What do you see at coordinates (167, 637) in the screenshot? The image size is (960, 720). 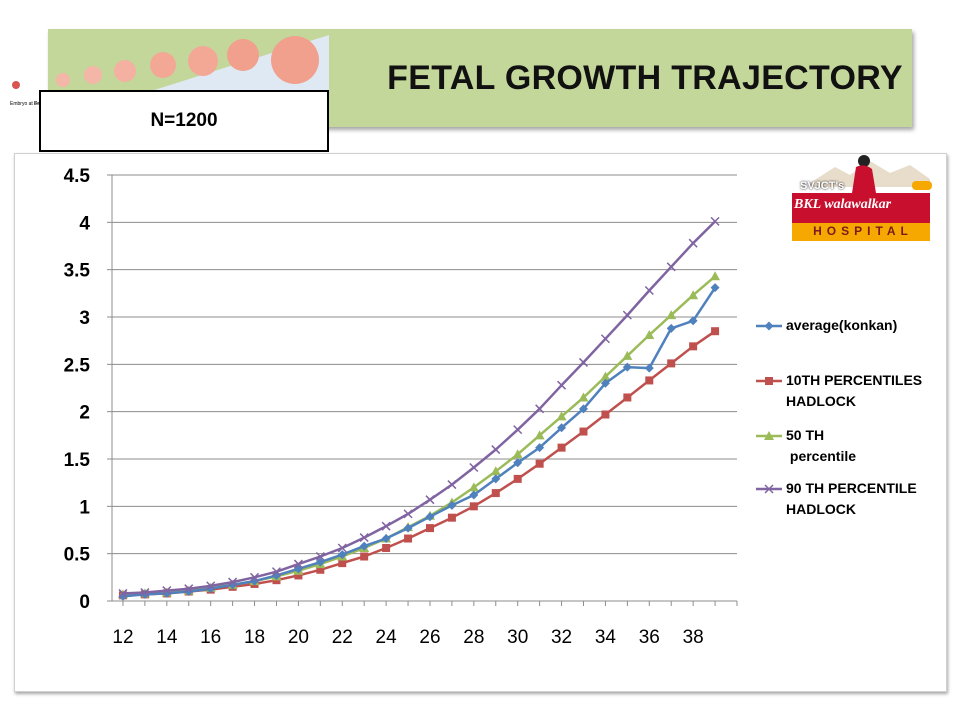 I see `x-tick-label: 14` at bounding box center [167, 637].